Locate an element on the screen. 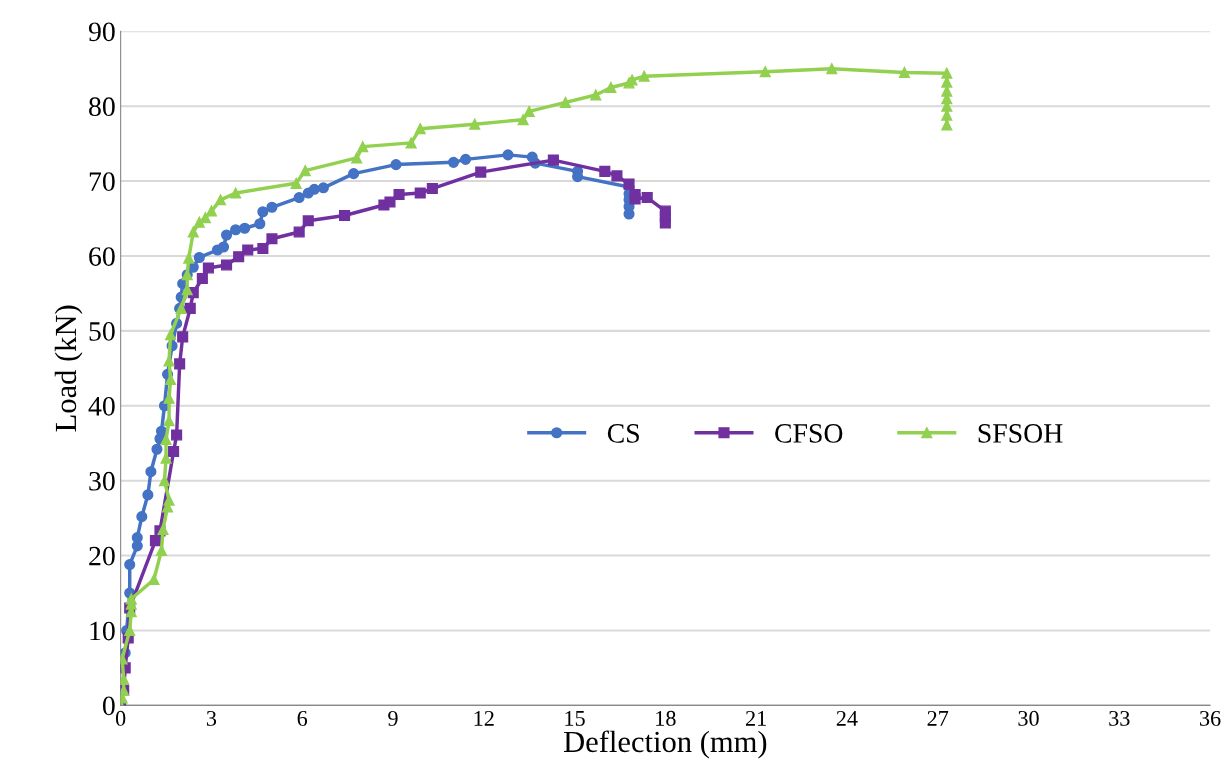 The height and width of the screenshot is (782, 1231). y-tick-label: 90 is located at coordinates (101, 32).